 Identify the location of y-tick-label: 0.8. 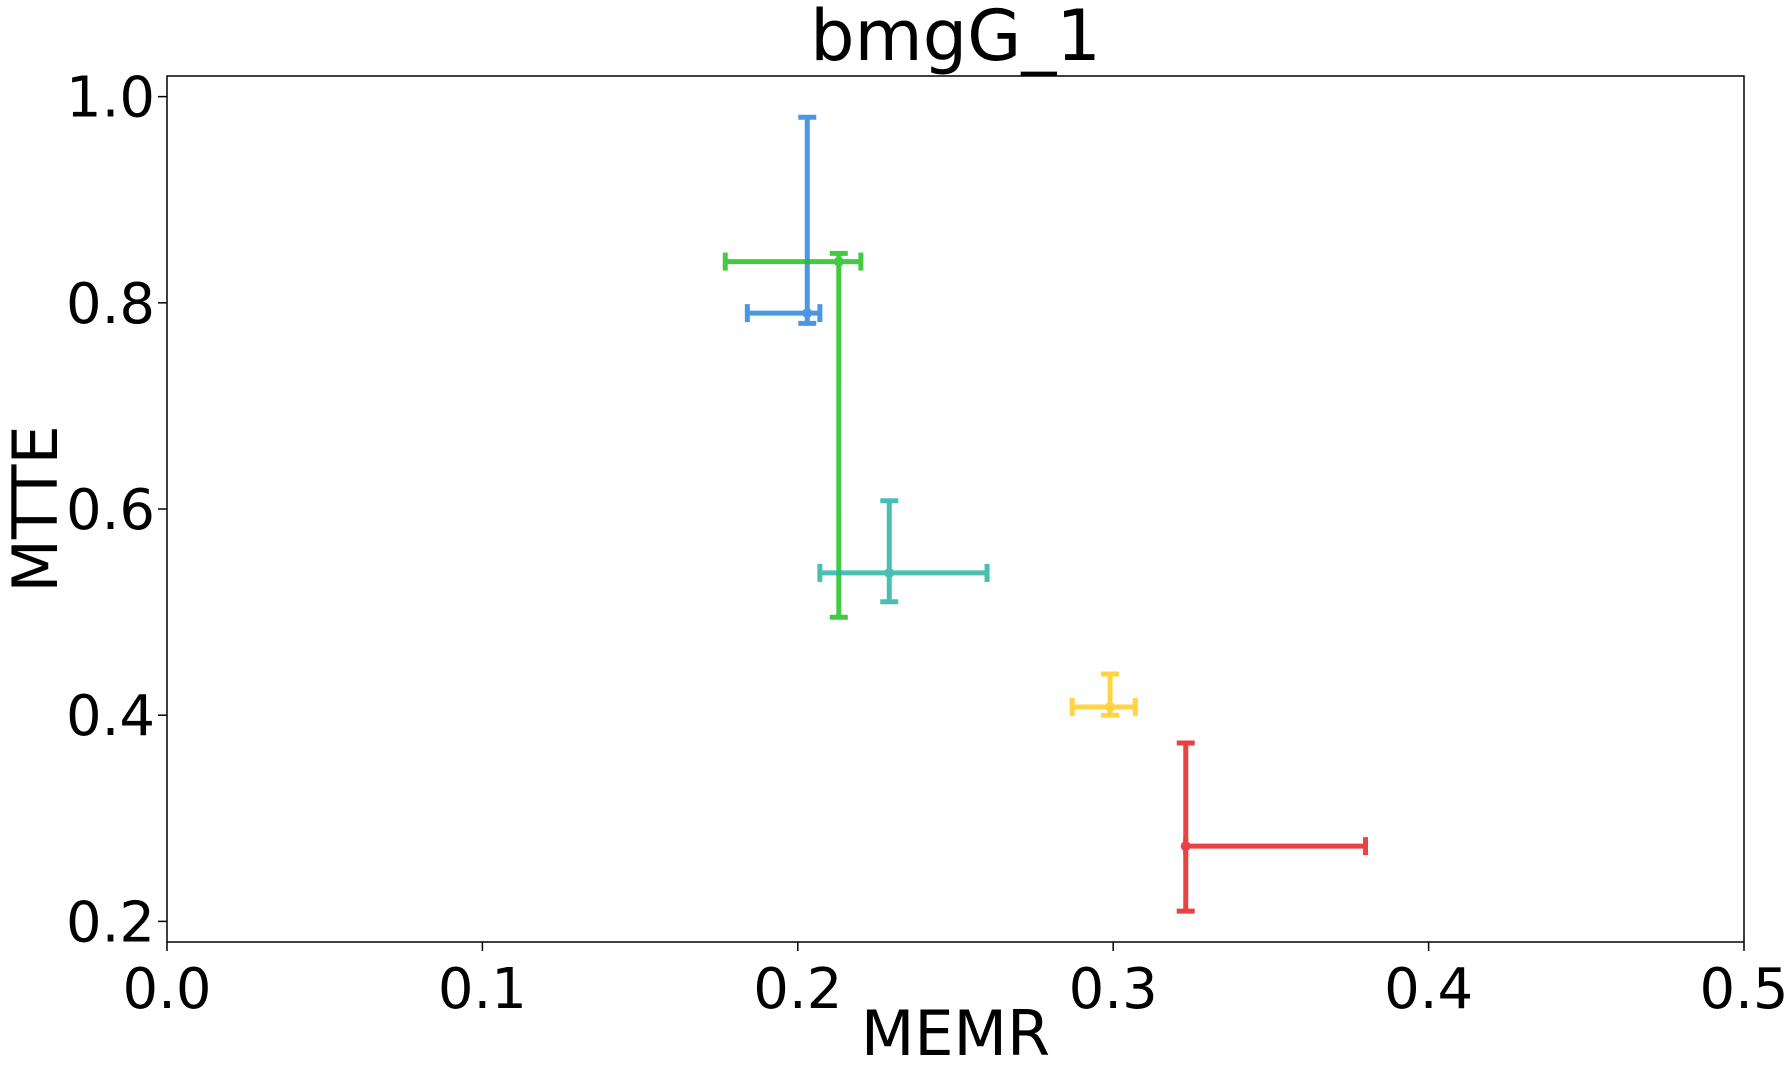
(110, 304).